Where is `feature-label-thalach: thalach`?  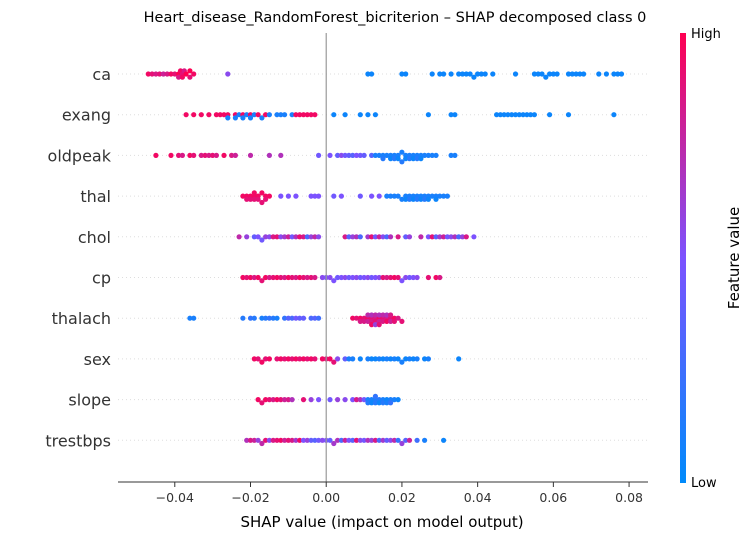
feature-label-thalach: thalach is located at coordinates (81, 318).